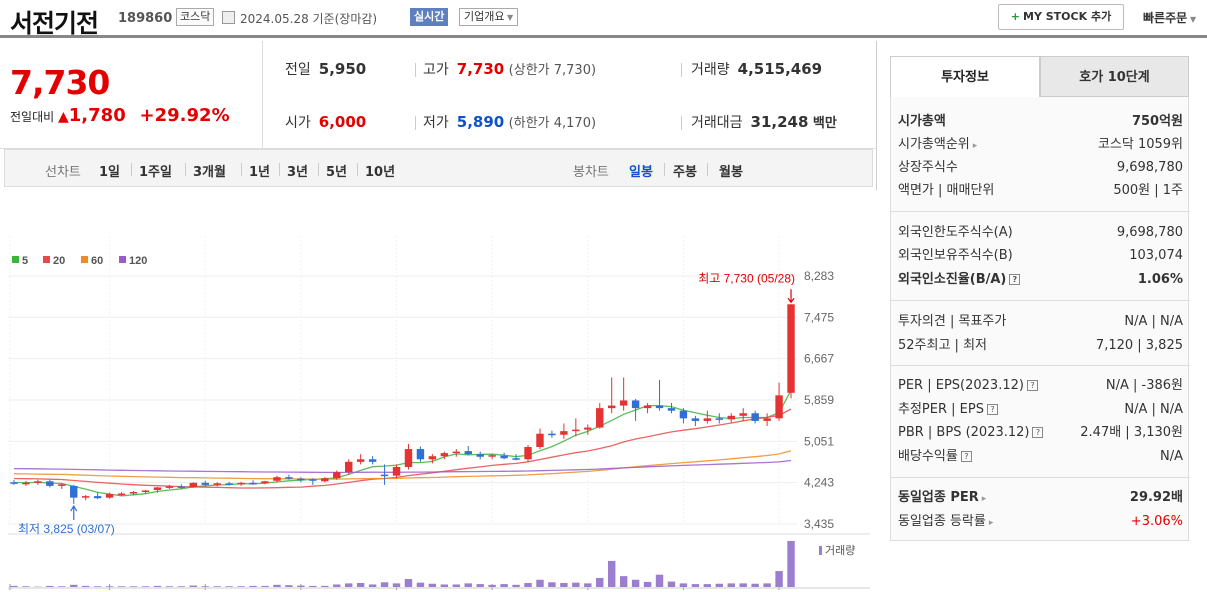  What do you see at coordinates (991, 523) in the screenshot?
I see `caret-right-icon: ▸` at bounding box center [991, 523].